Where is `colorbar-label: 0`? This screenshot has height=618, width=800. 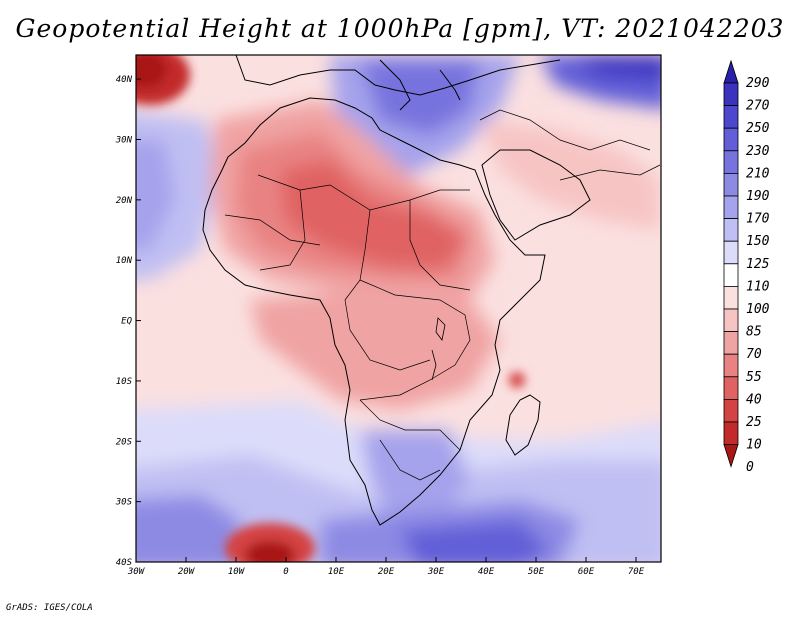
colorbar-label: 0 is located at coordinates (750, 467).